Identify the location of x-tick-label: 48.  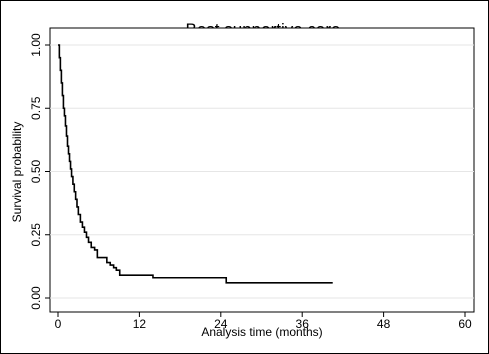
(384, 324).